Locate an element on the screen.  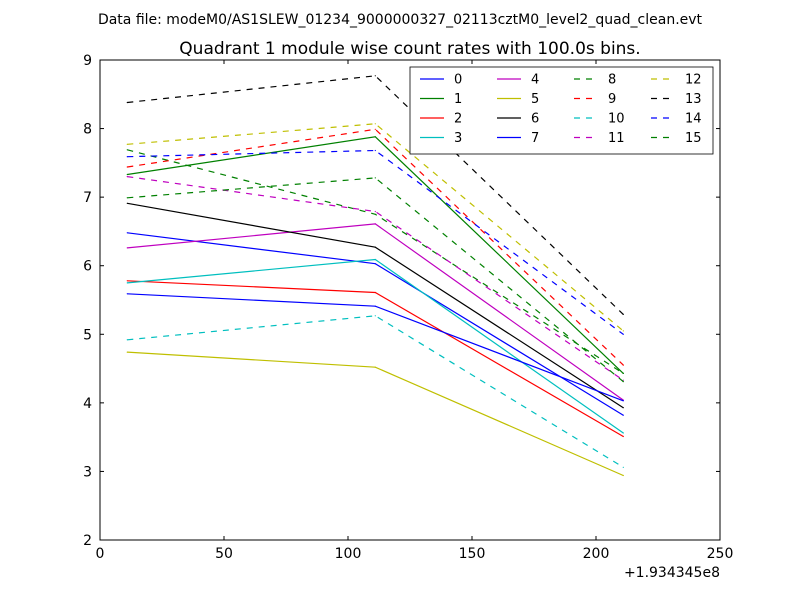
legend-label-12: 12 is located at coordinates (693, 80).